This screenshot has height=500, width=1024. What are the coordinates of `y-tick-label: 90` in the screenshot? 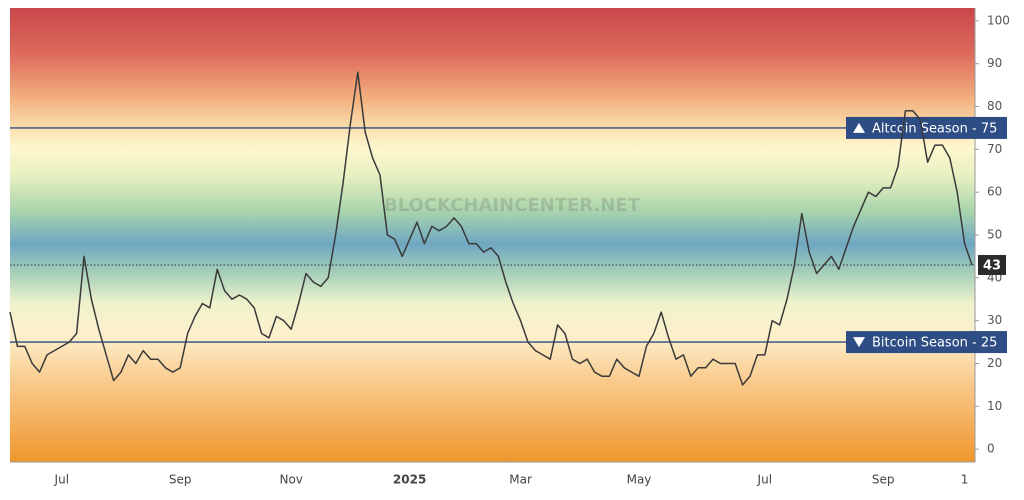 It's located at (994, 63).